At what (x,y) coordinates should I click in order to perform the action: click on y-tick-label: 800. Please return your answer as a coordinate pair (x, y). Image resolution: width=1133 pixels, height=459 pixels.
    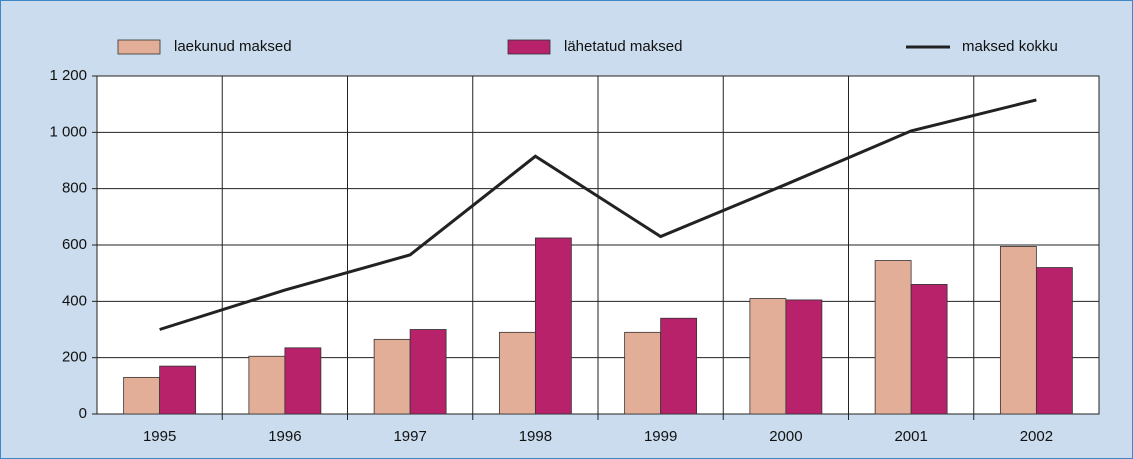
    Looking at the image, I should click on (74, 188).